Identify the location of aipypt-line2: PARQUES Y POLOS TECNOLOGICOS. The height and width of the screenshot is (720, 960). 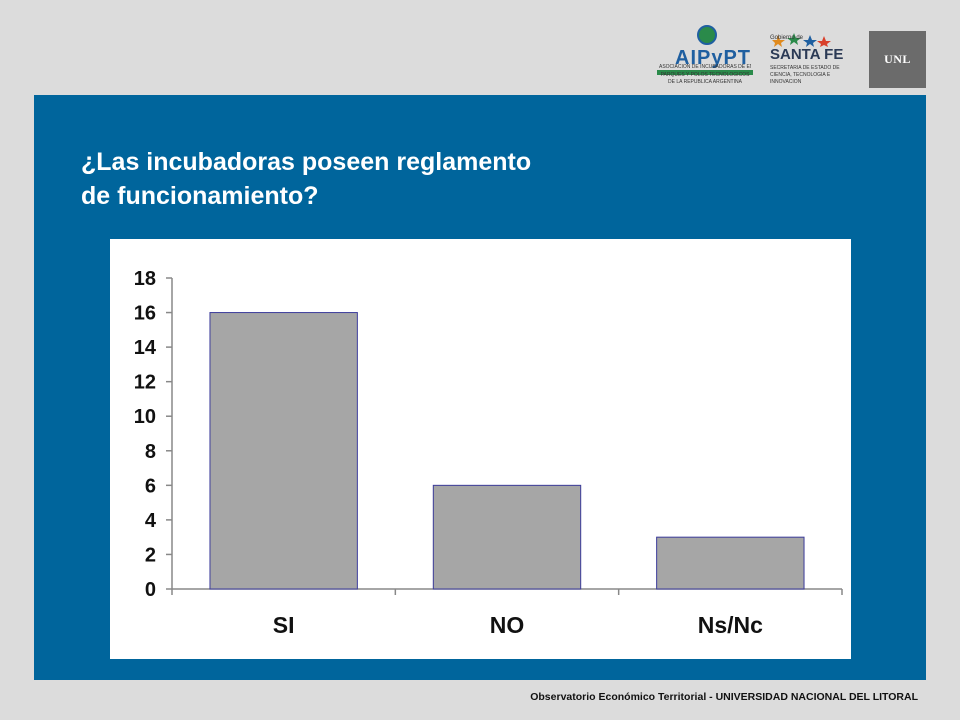
(705, 75).